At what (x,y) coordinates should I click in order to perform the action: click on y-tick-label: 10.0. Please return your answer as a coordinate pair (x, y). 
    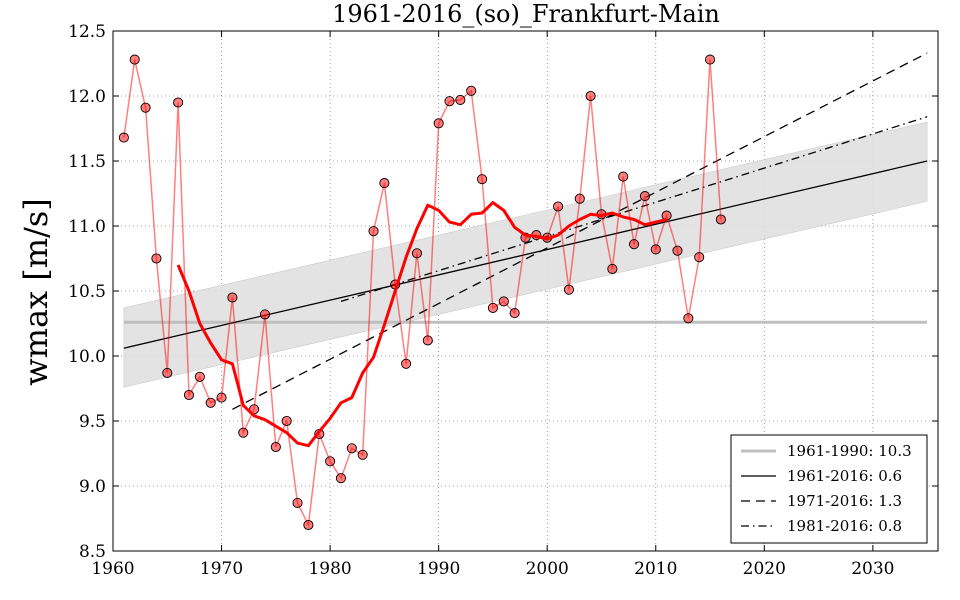
    Looking at the image, I should click on (87, 357).